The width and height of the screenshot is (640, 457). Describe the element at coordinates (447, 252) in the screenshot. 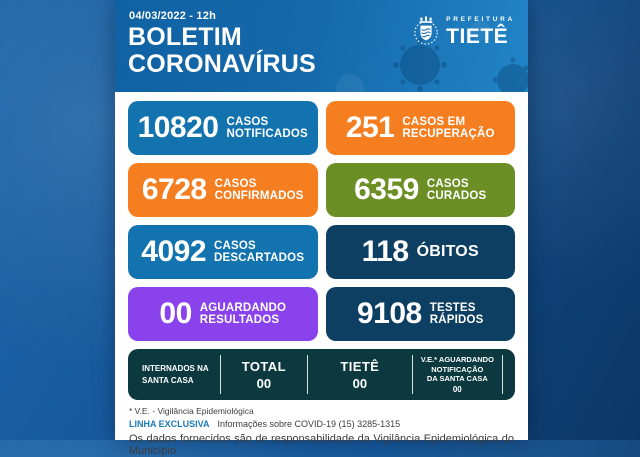

I see `stat-label: ÓBITOS` at that location.